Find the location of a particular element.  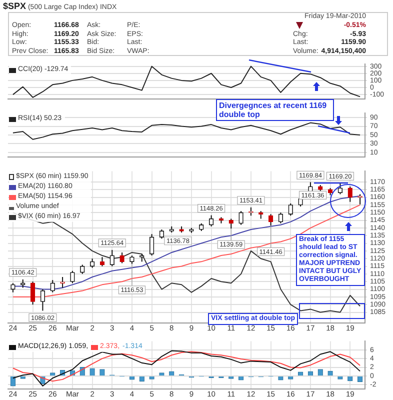

text: $SPX is located at coordinates (14, 6).